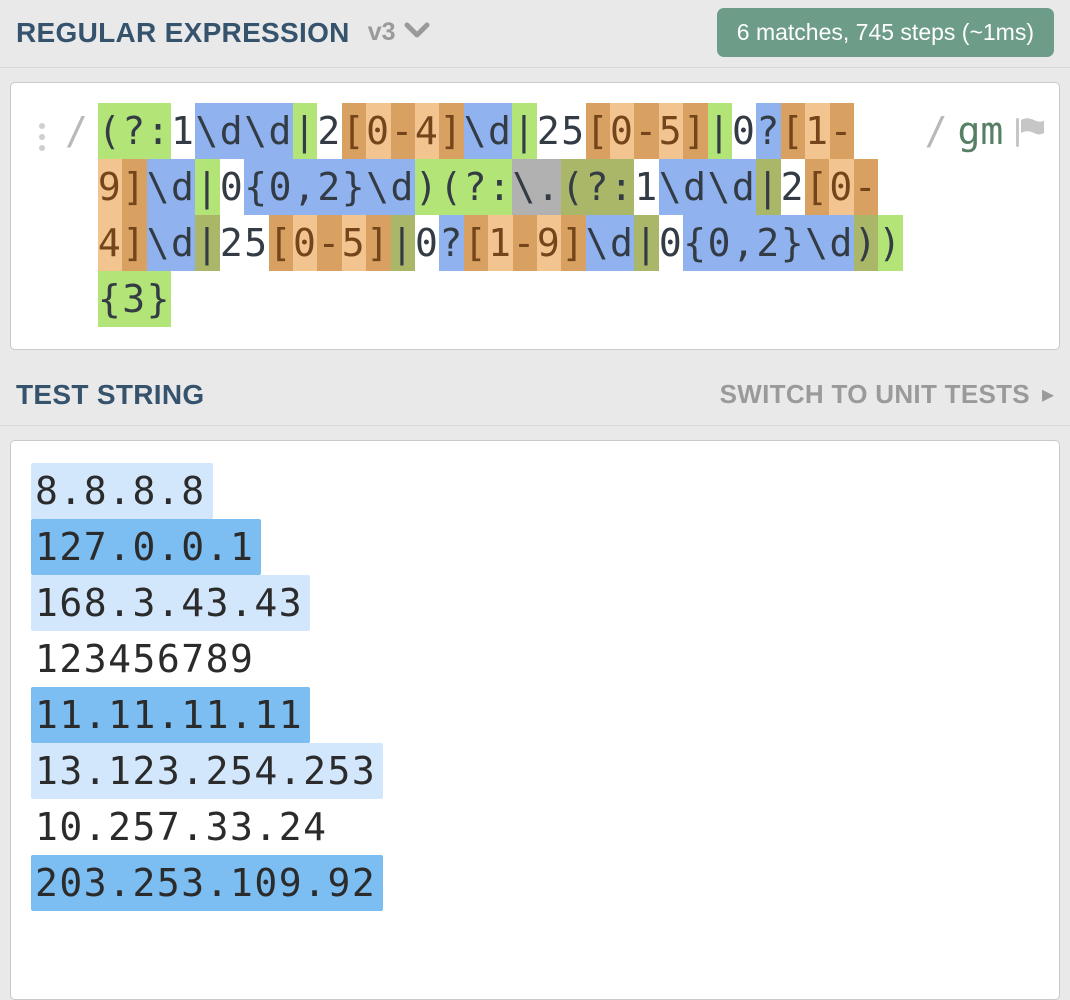 This screenshot has height=1000, width=1070. I want to click on match-highlight: 8.8.8.8, so click(122, 491).